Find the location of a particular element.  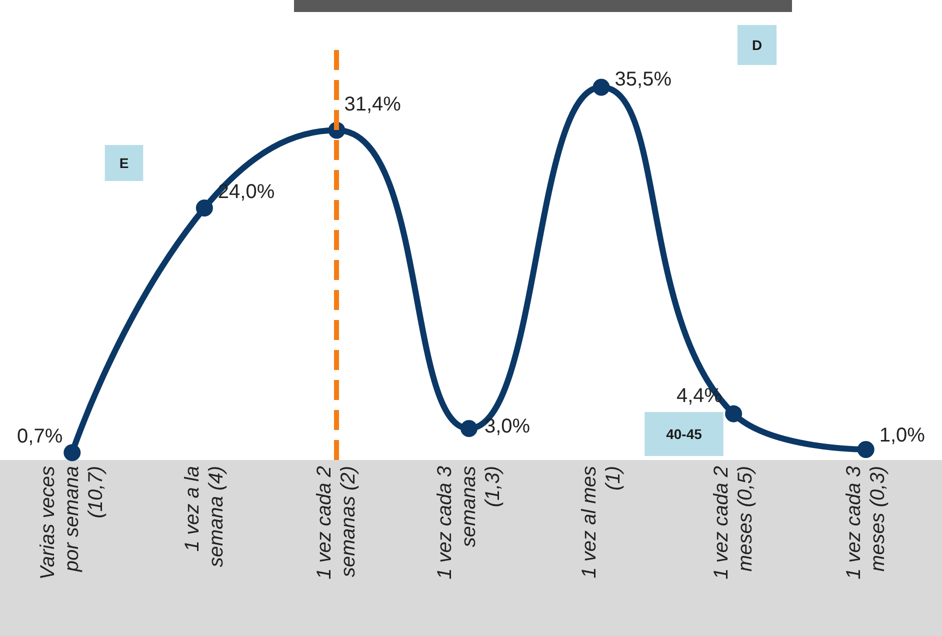

data-label: 24,0% is located at coordinates (246, 192).